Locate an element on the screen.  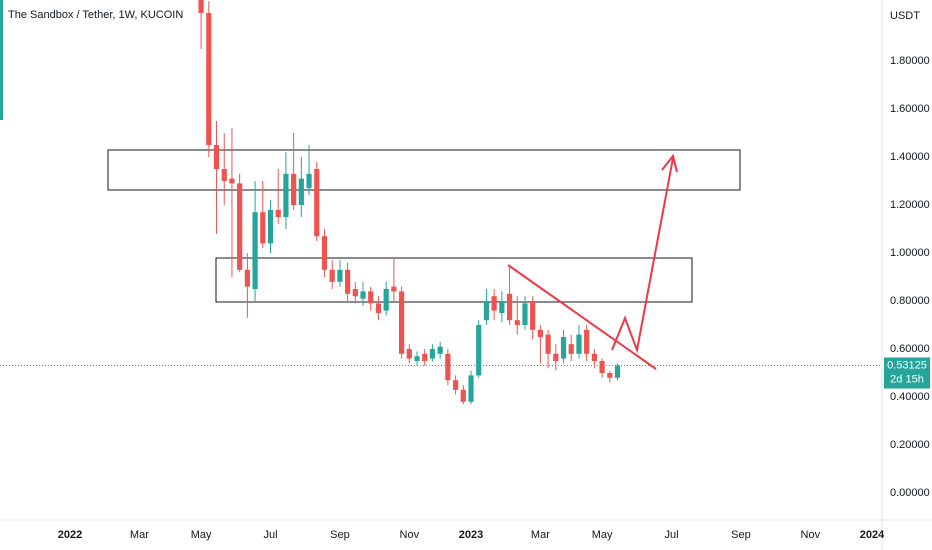
x-tick-label: 2022 is located at coordinates (70, 535).